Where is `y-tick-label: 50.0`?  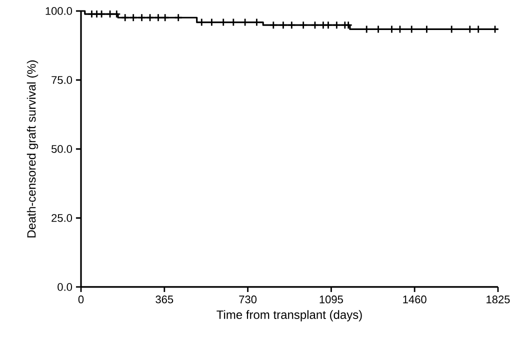 y-tick-label: 50.0 is located at coordinates (62, 149).